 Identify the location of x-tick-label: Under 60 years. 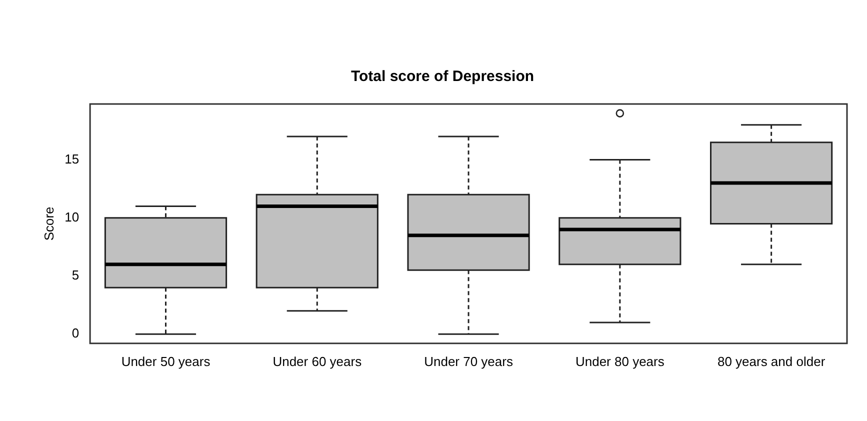
(317, 361).